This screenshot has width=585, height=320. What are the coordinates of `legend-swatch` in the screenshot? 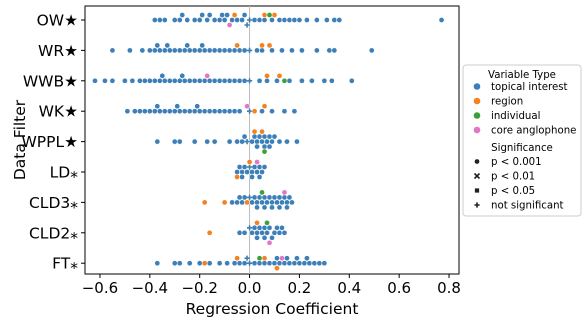 It's located at (477, 115).